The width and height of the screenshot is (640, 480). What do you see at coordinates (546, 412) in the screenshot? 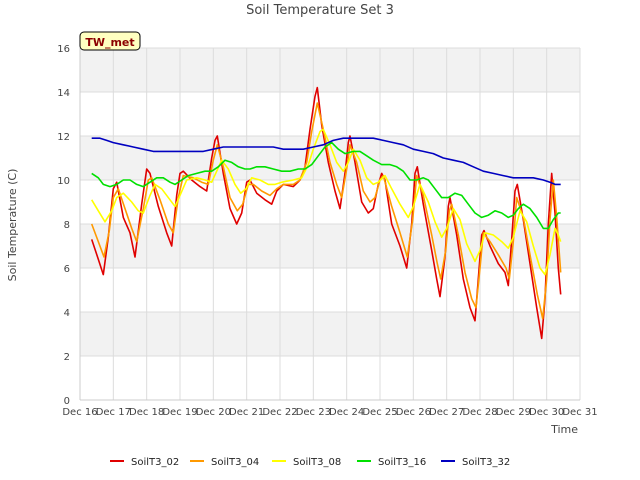
I see `x-tick-label: Dec 30` at bounding box center [546, 412].